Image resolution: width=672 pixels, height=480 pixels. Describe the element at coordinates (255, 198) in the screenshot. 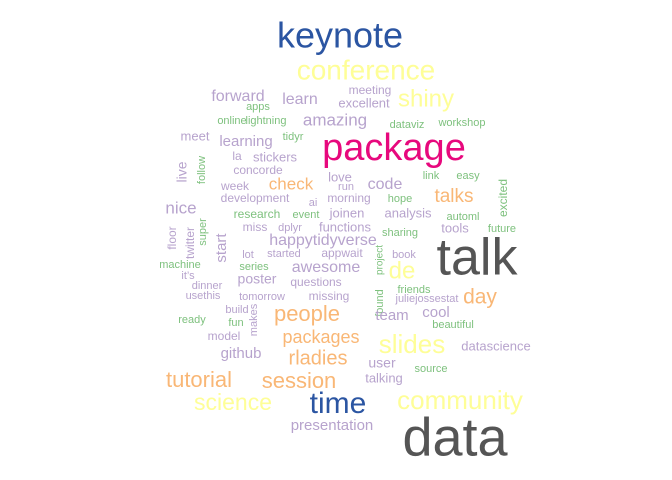

I see `word-development: development` at that location.